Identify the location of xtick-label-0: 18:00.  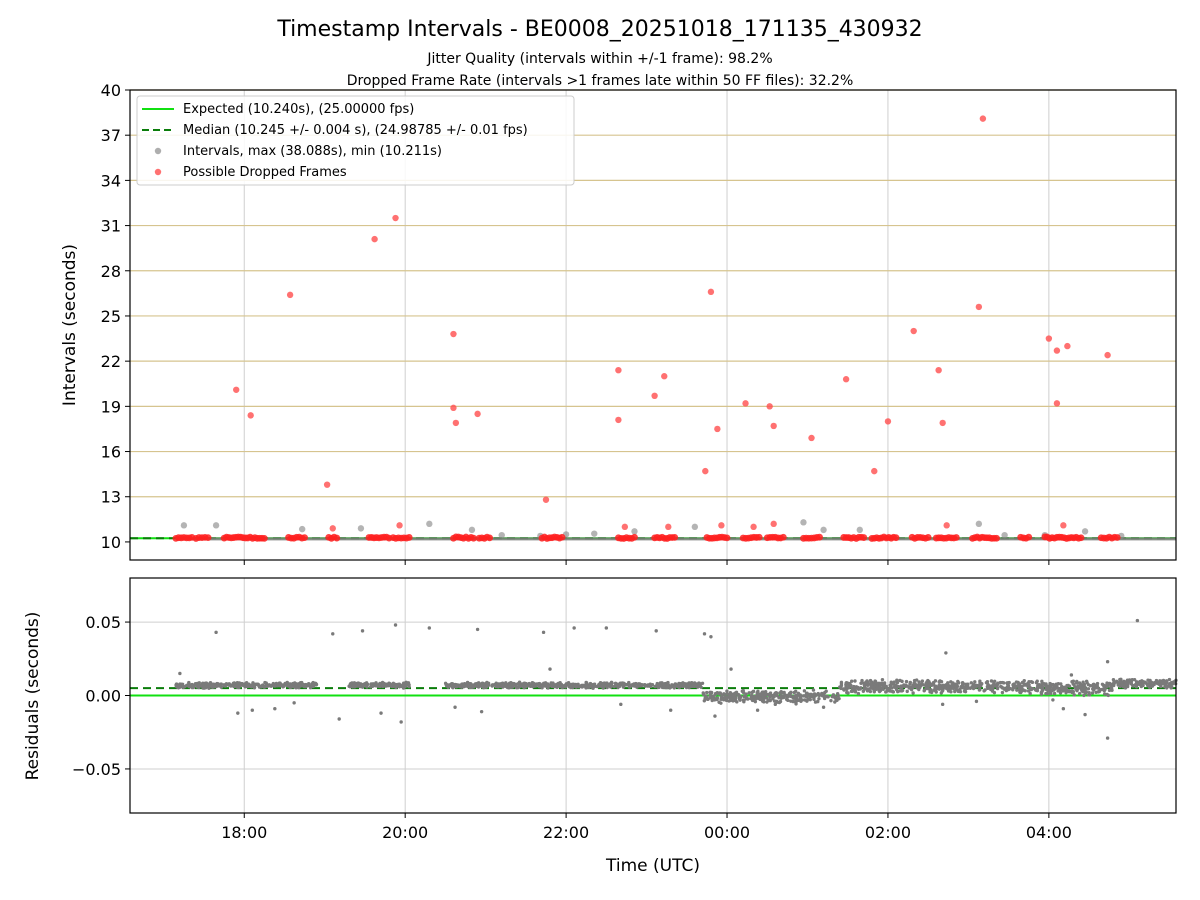
(244, 832).